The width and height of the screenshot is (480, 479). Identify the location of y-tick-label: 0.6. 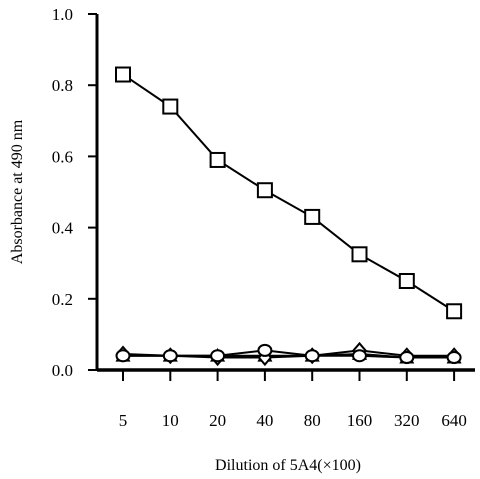
(62, 156).